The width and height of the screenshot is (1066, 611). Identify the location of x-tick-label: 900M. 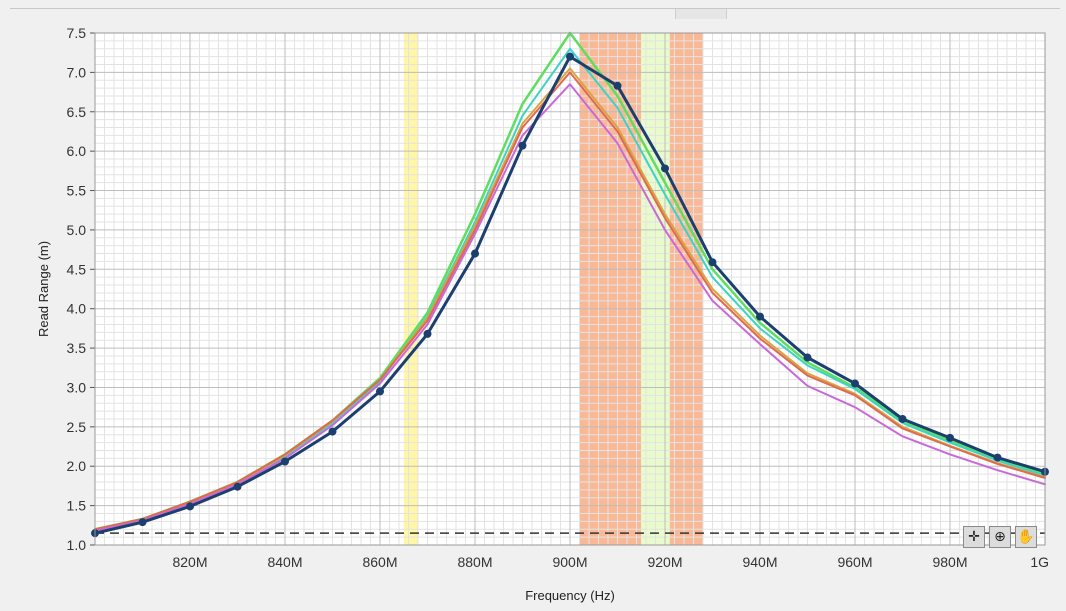
(569, 562).